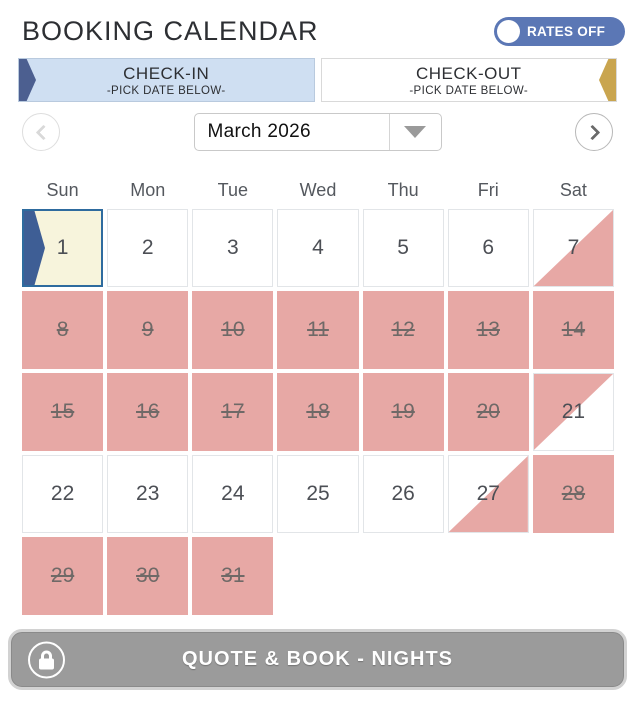  I want to click on day-cell-23: 23, so click(148, 494).